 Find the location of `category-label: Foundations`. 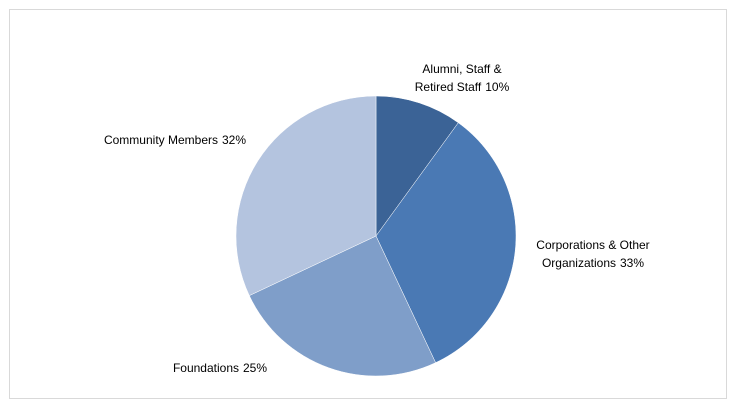

category-label: Foundations is located at coordinates (205, 368).